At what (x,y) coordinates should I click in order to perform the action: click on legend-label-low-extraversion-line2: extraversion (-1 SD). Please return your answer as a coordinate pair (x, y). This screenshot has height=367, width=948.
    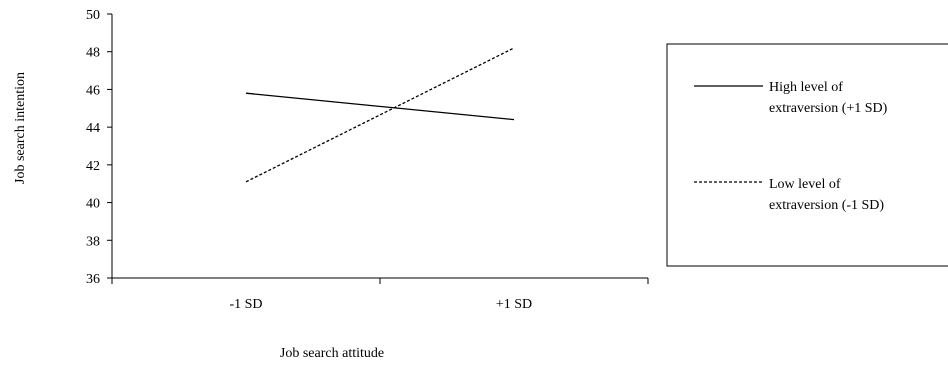
    Looking at the image, I should click on (826, 205).